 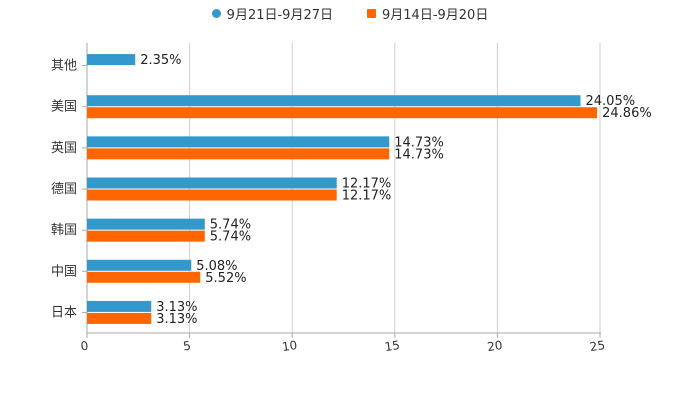 What do you see at coordinates (494, 346) in the screenshot?
I see `tick-label-x-20: 20` at bounding box center [494, 346].